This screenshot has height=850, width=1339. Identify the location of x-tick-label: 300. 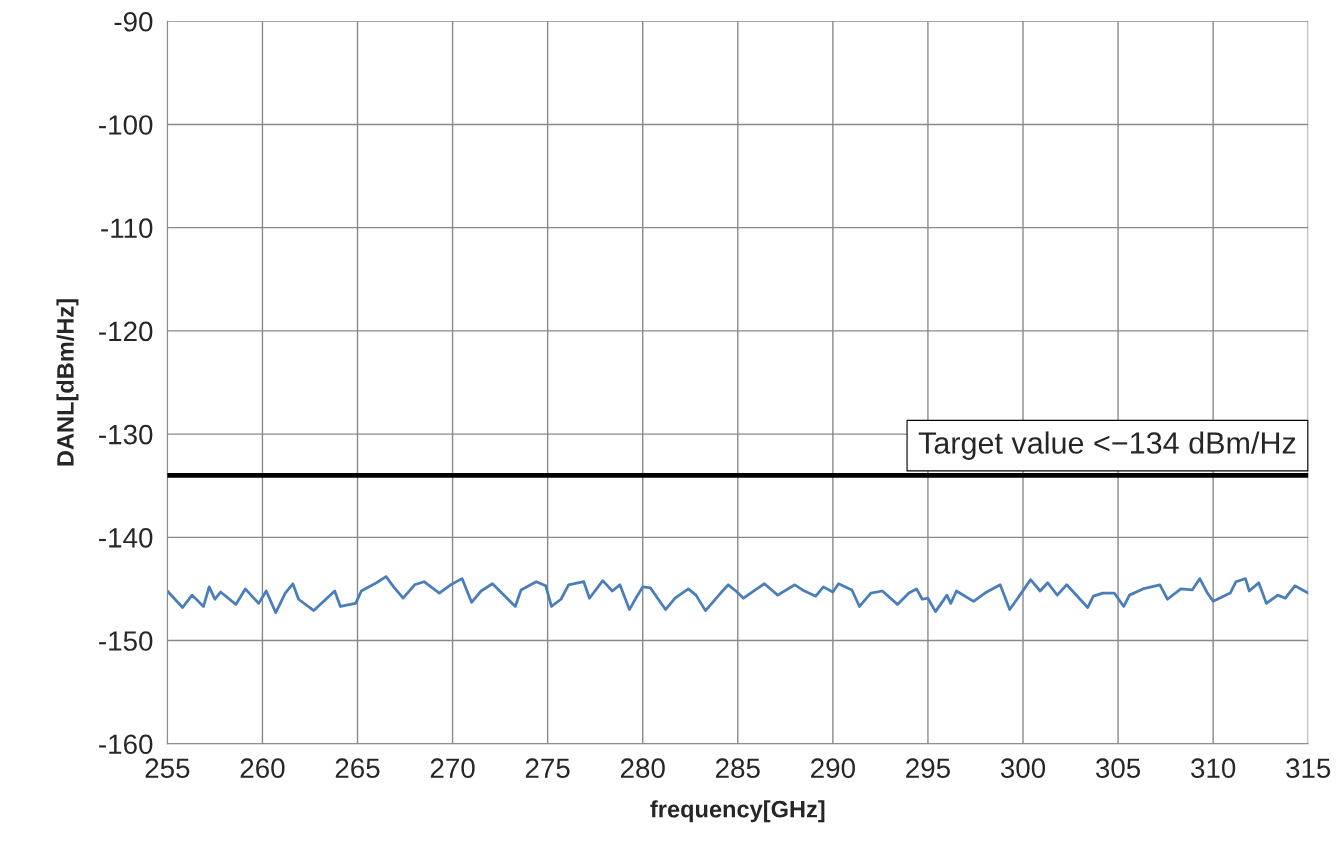
(1023, 768).